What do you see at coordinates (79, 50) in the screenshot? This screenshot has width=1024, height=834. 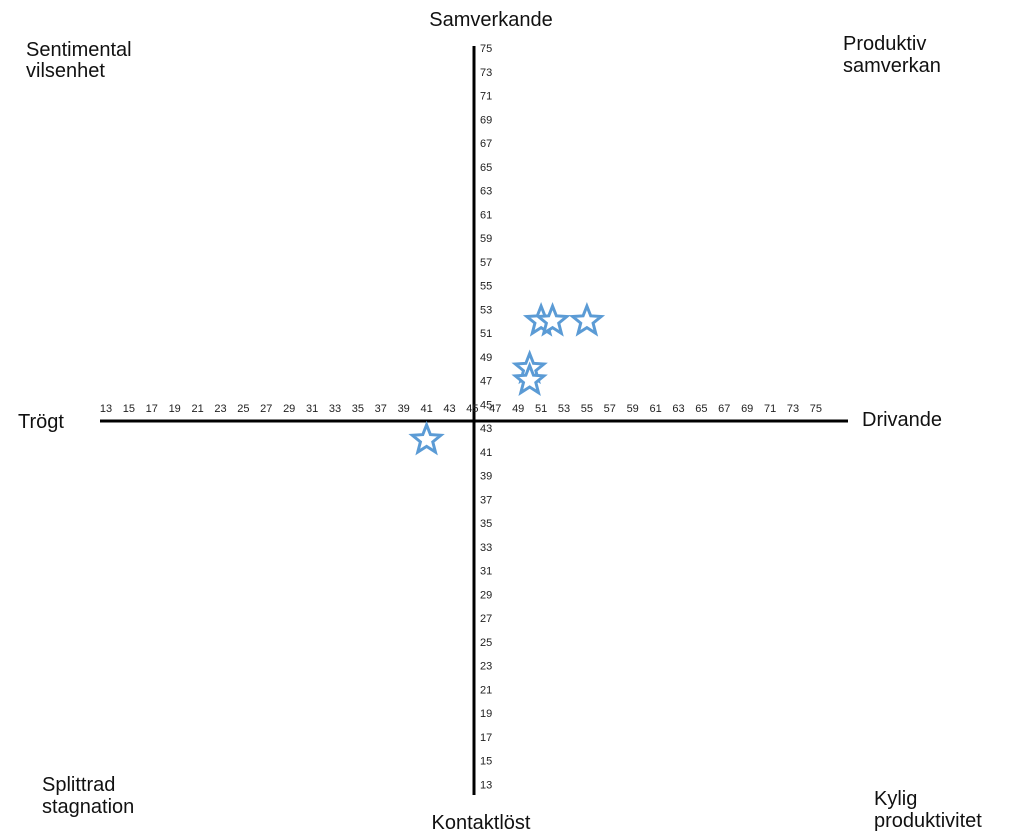 I see `quadrant-label-top-left-line1: Sentimental` at bounding box center [79, 50].